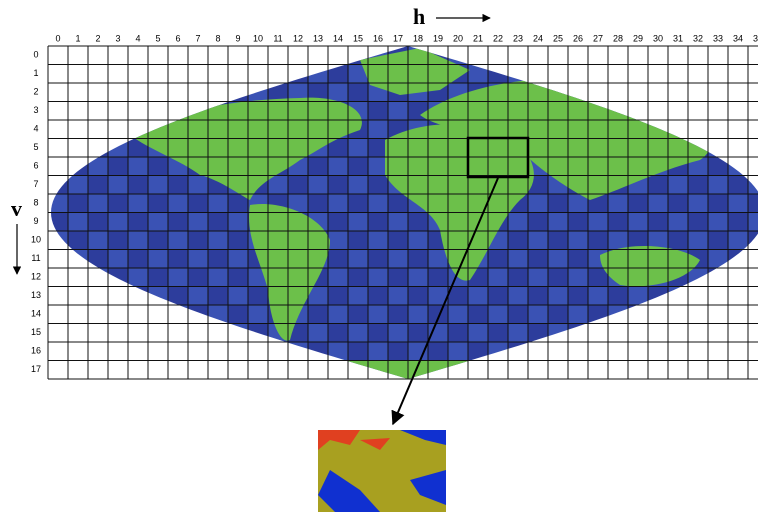 The width and height of the screenshot is (758, 512). I want to click on column-label: 15, so click(358, 38).